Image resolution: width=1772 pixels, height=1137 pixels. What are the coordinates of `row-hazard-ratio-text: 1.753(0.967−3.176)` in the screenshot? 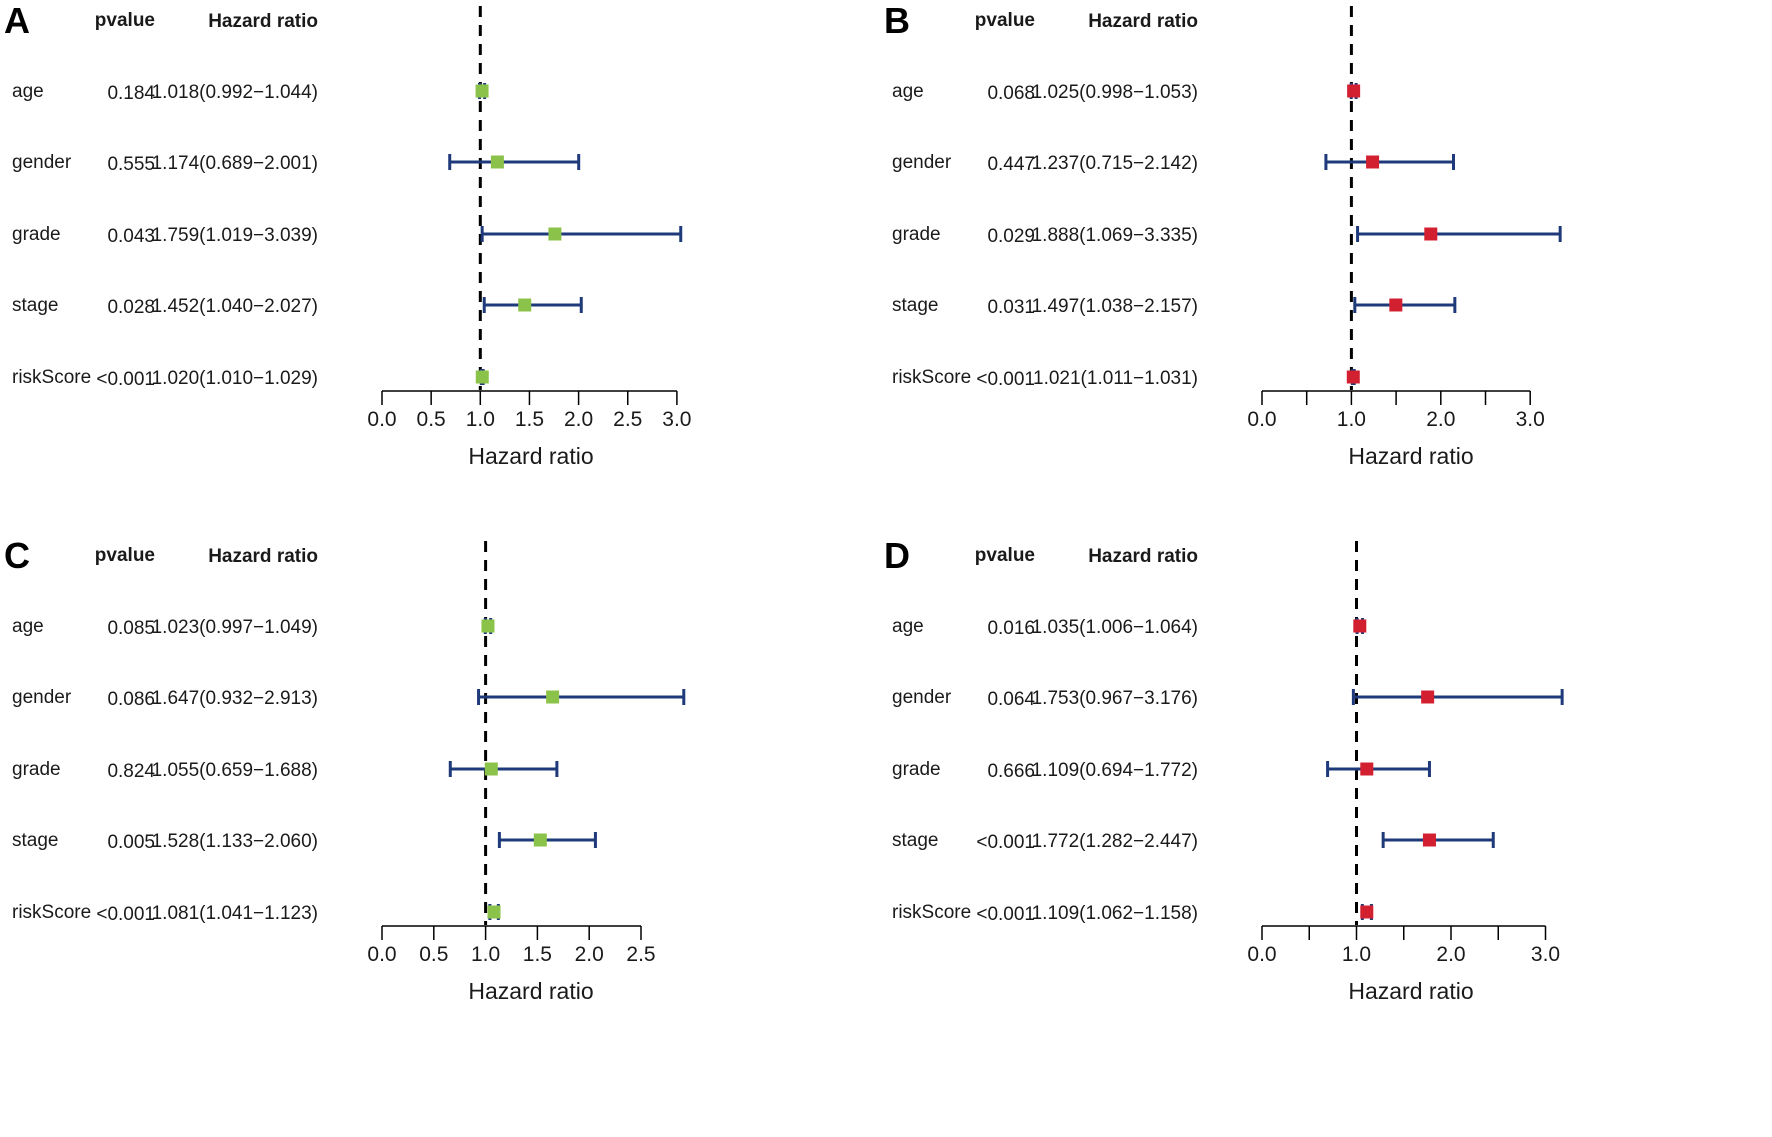 It's located at (1115, 698).